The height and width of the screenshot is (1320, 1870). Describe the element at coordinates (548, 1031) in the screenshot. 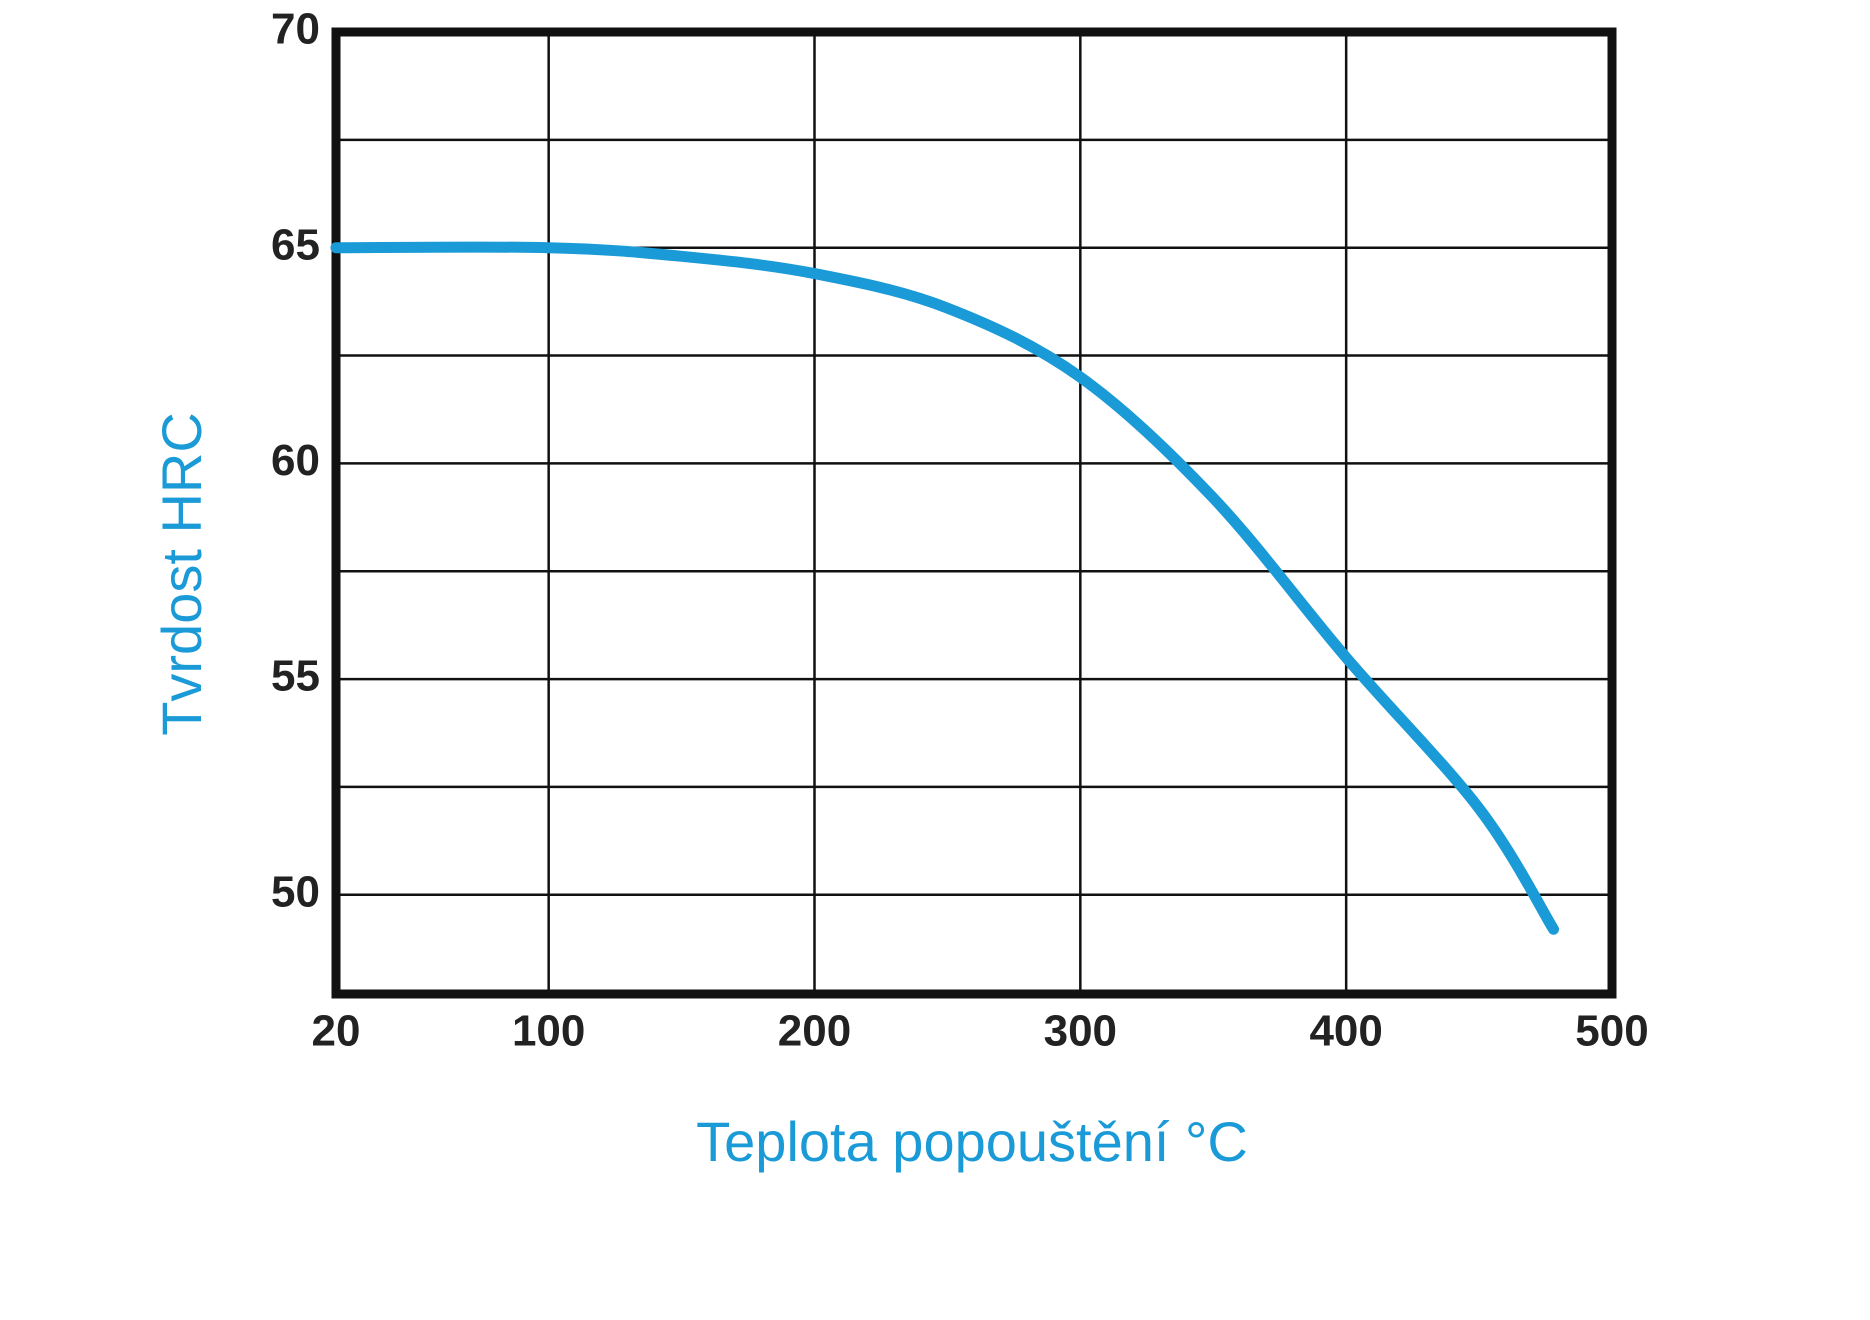

I see `x-tick-label: 100` at that location.